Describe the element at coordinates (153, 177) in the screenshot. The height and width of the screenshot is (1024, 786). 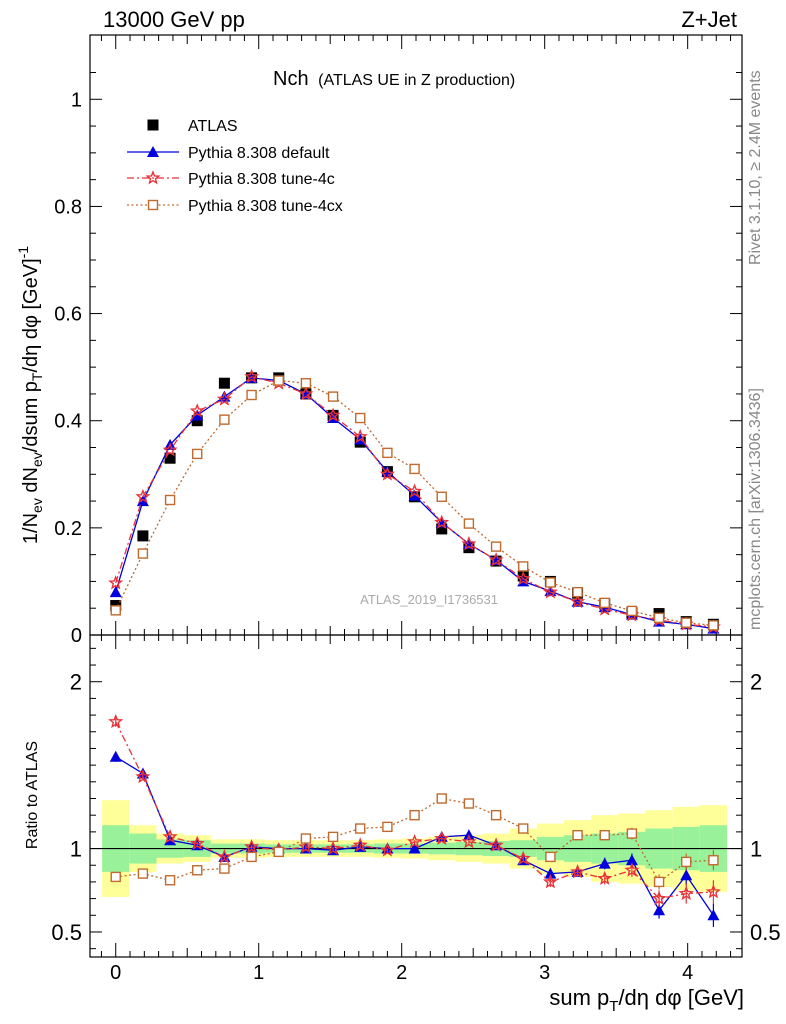
I see `legend-marker-tune4c` at that location.